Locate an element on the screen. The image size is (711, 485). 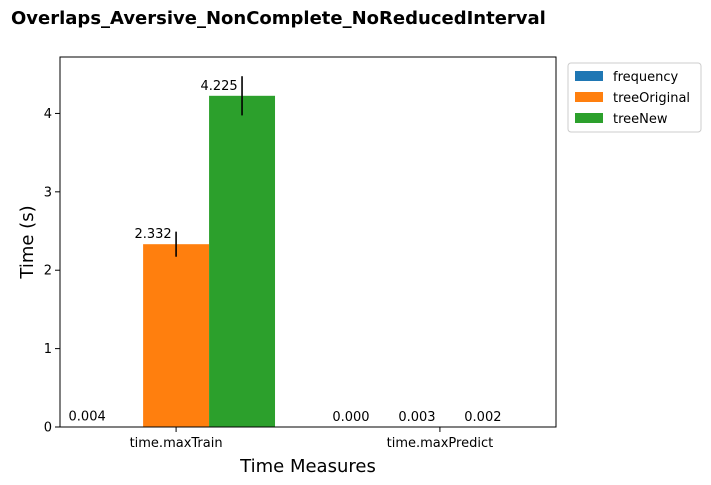
legend-label: treeNew is located at coordinates (640, 119).